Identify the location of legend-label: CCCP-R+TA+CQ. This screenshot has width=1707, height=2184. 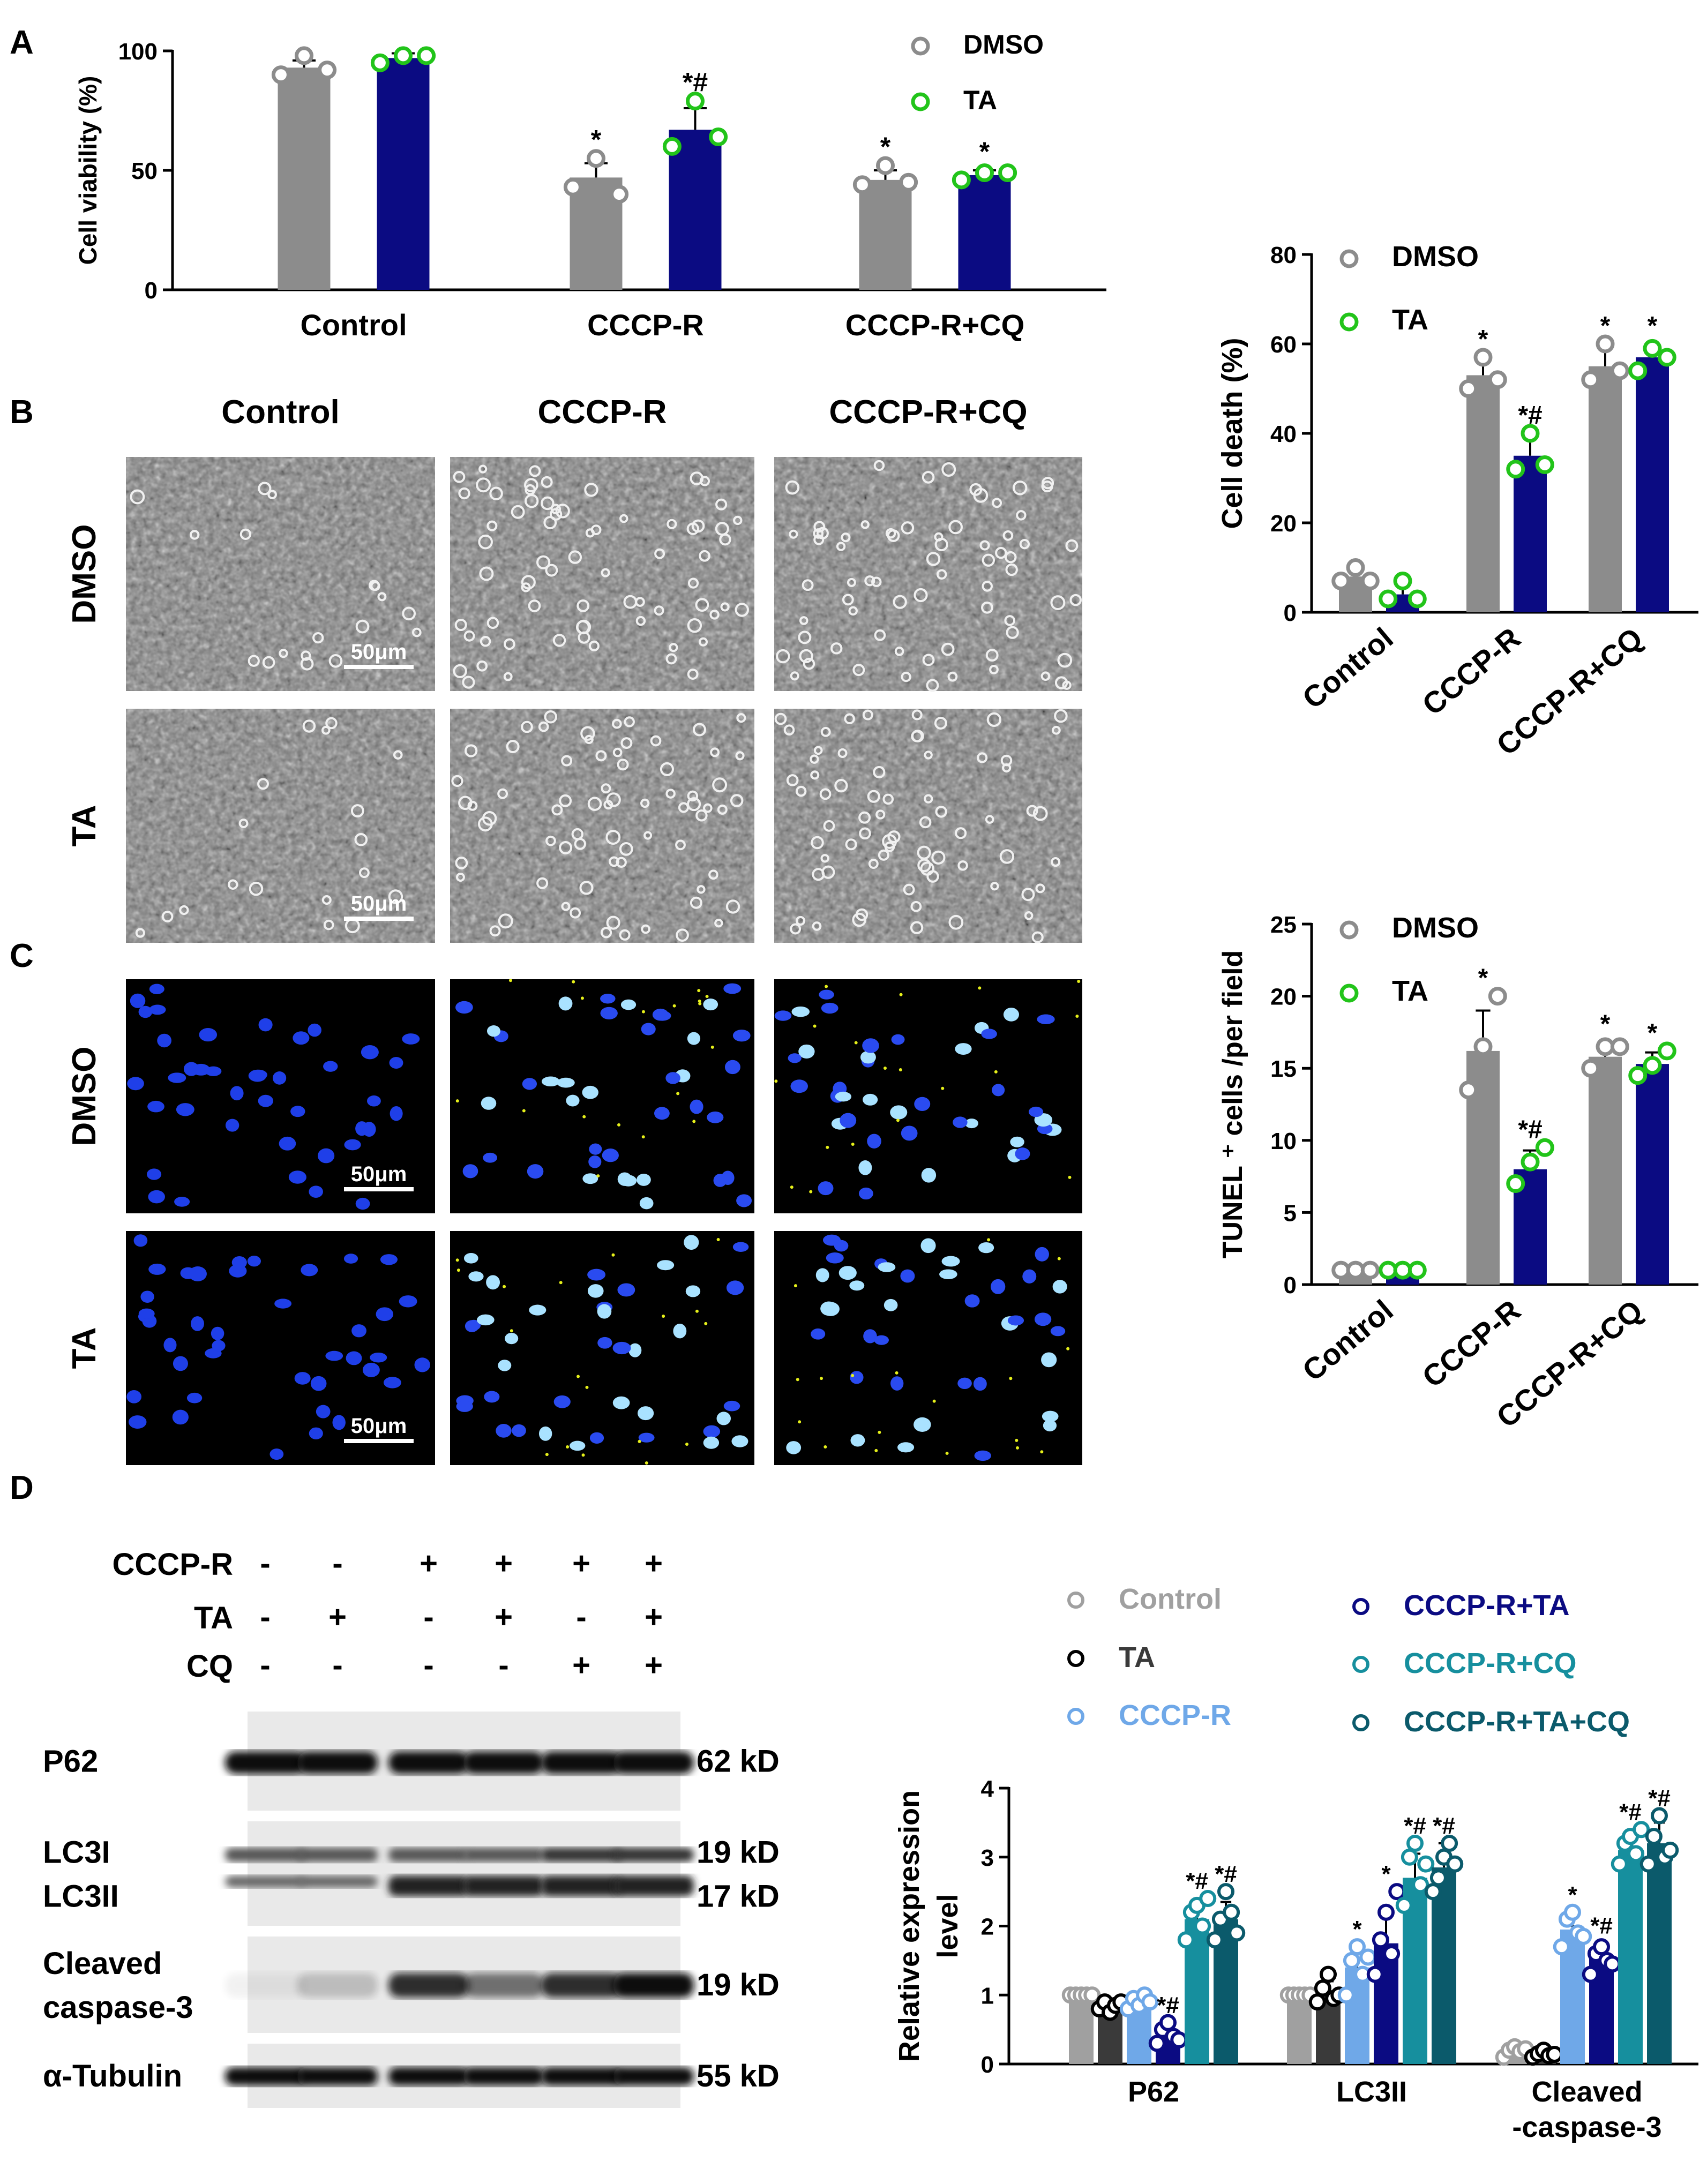
(1517, 1722).